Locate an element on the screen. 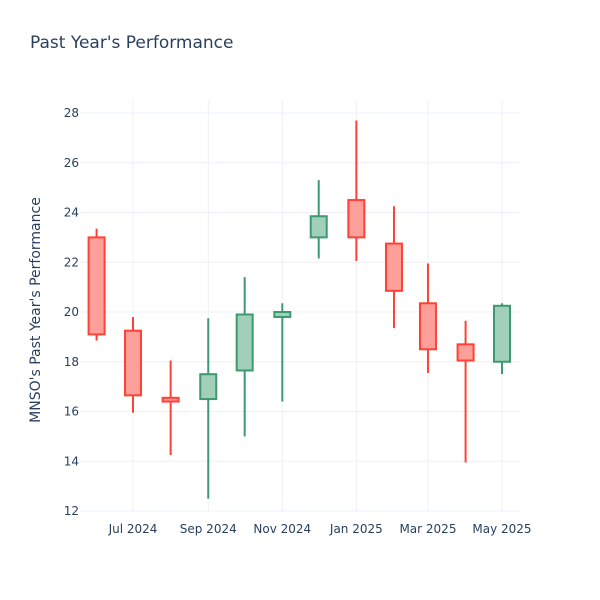 The width and height of the screenshot is (600, 600). y-tick-label: 20 is located at coordinates (71, 312).